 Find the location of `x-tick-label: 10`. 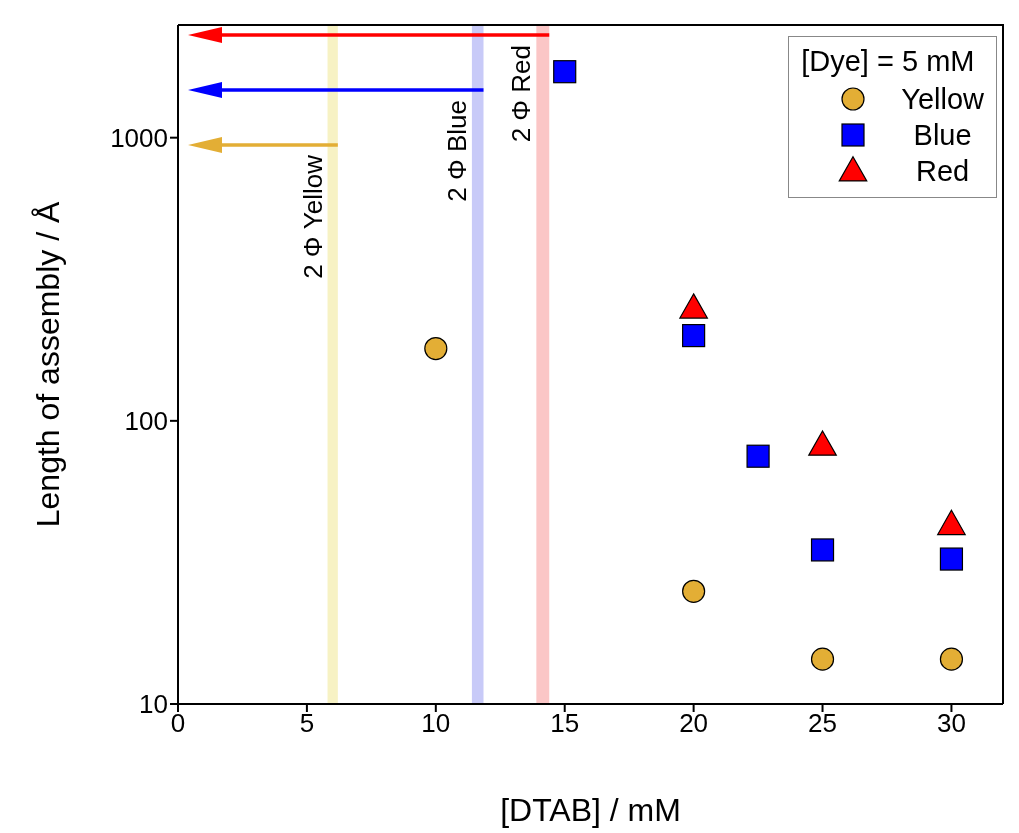

x-tick-label: 10 is located at coordinates (436, 723).